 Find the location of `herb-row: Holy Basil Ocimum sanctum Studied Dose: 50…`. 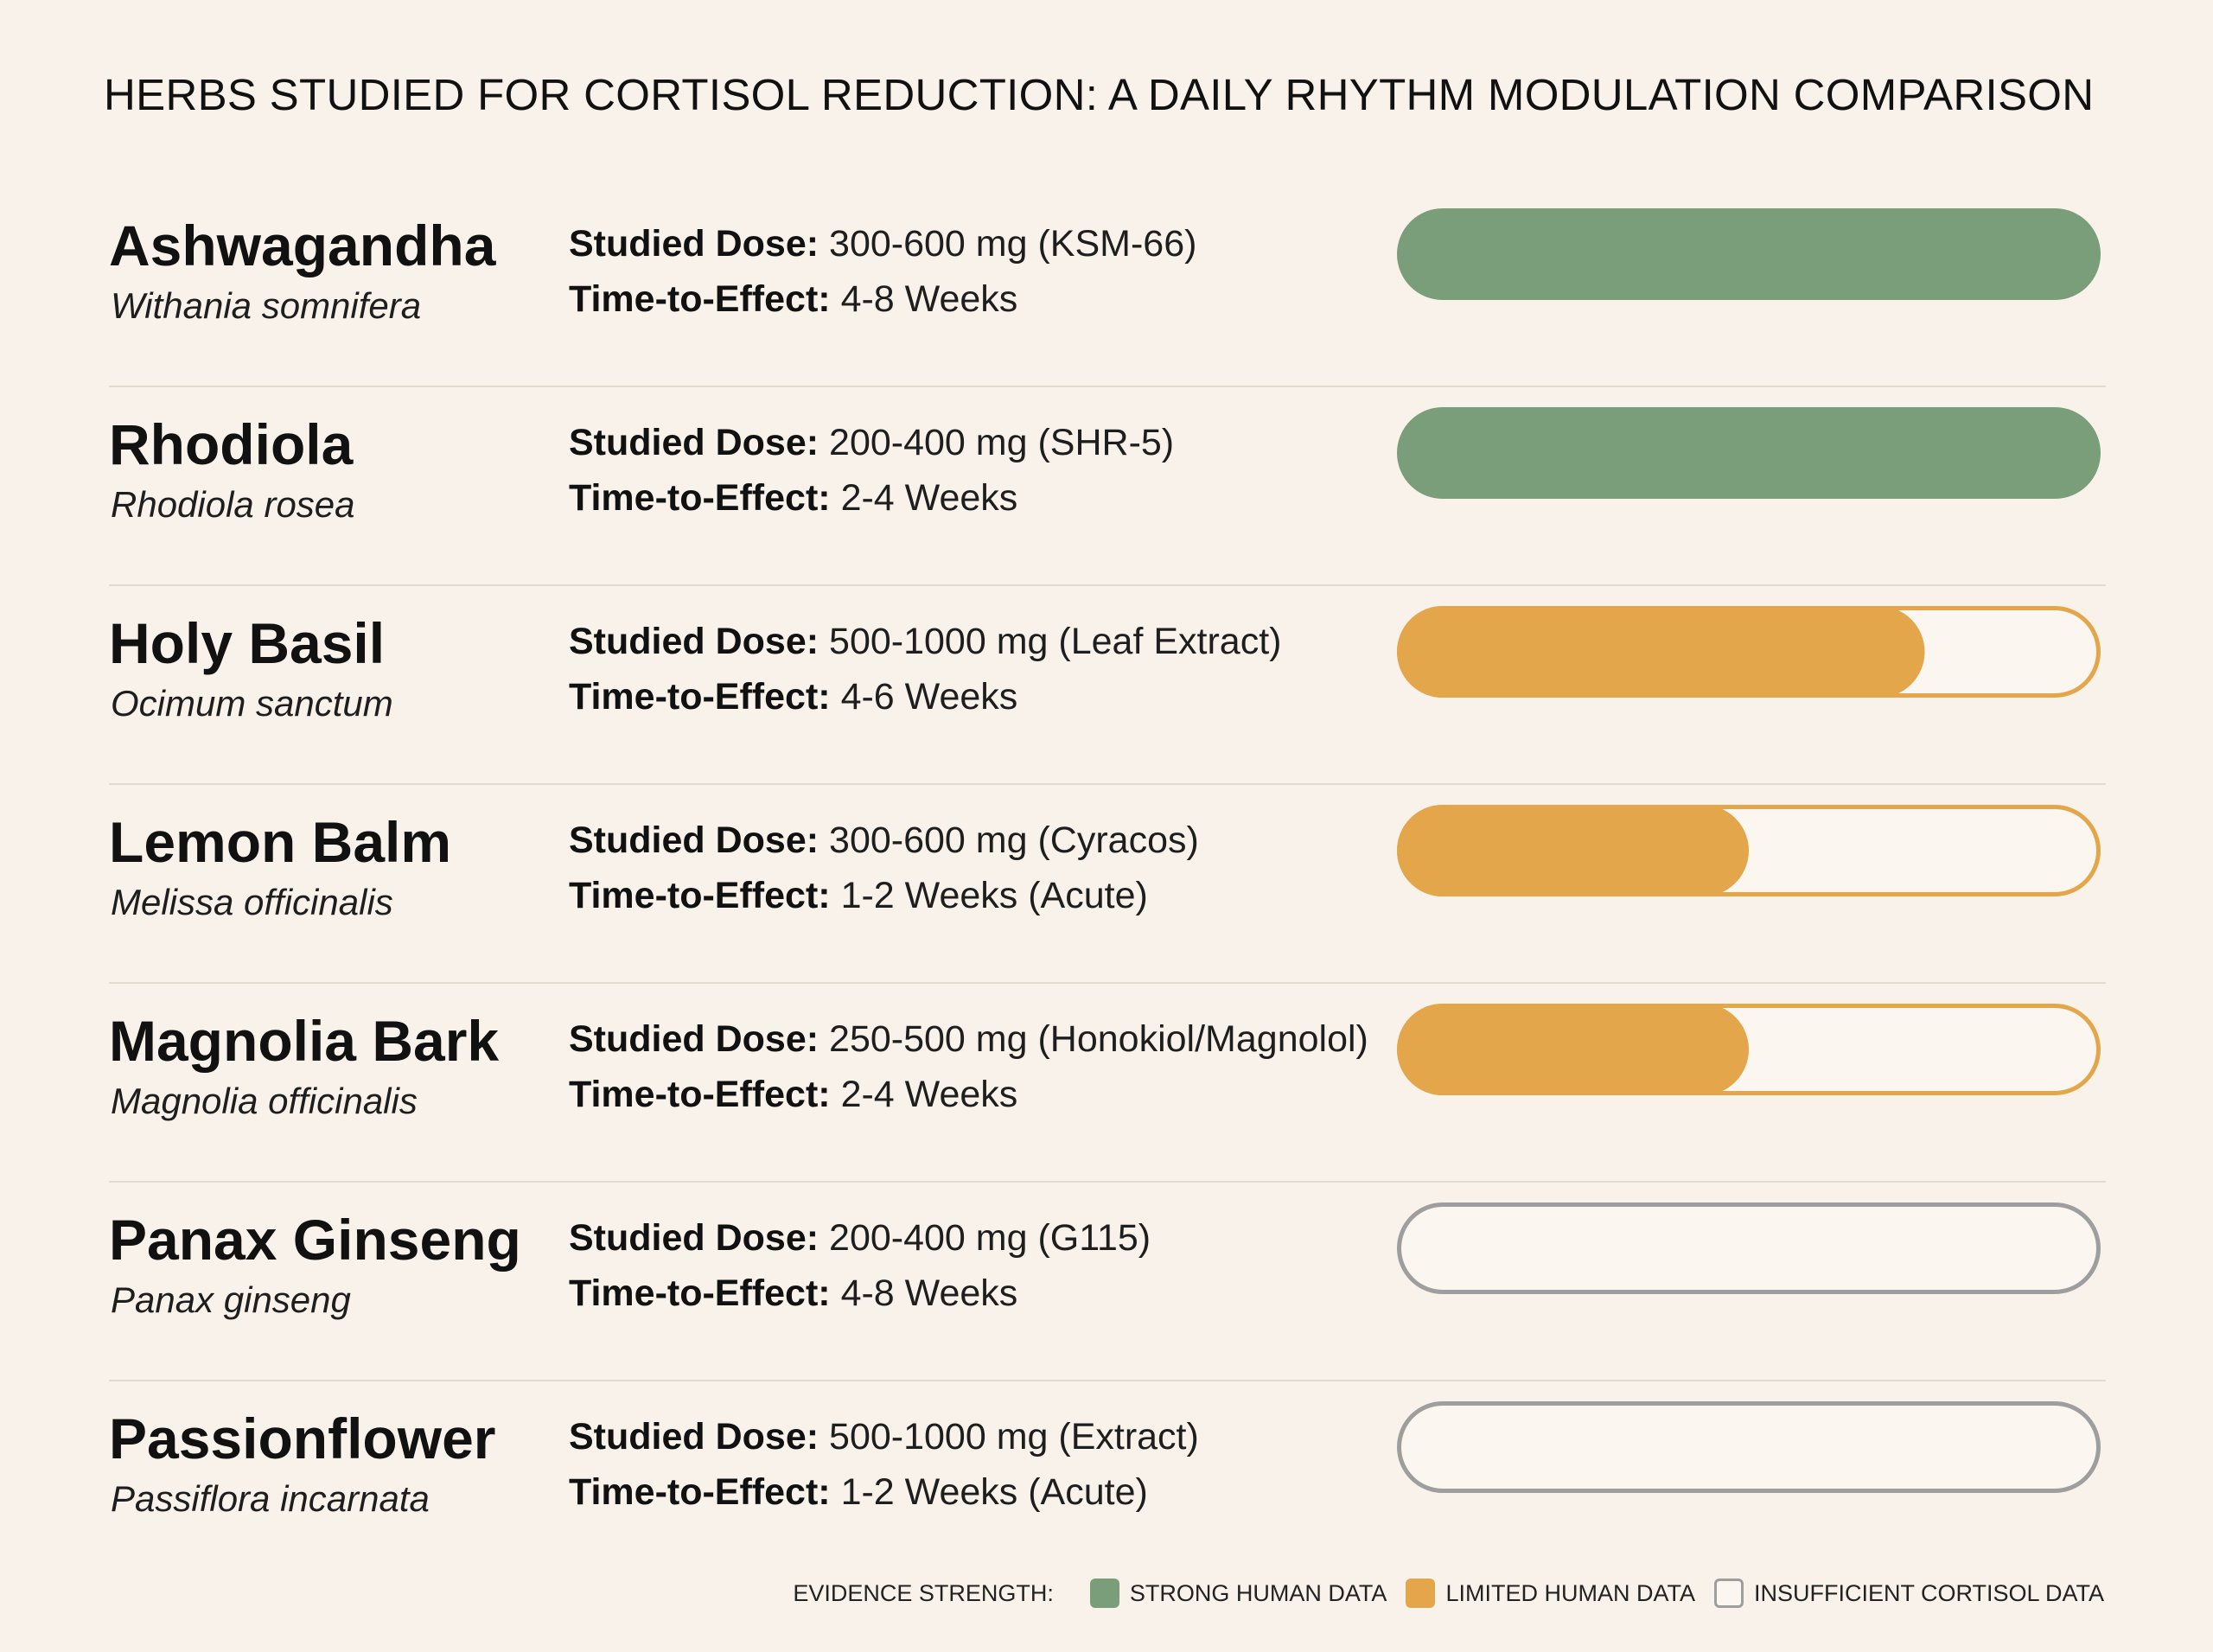

herb-row: Holy Basil Ocimum sanctum Studied Dose: 50… is located at coordinates (1107, 685).